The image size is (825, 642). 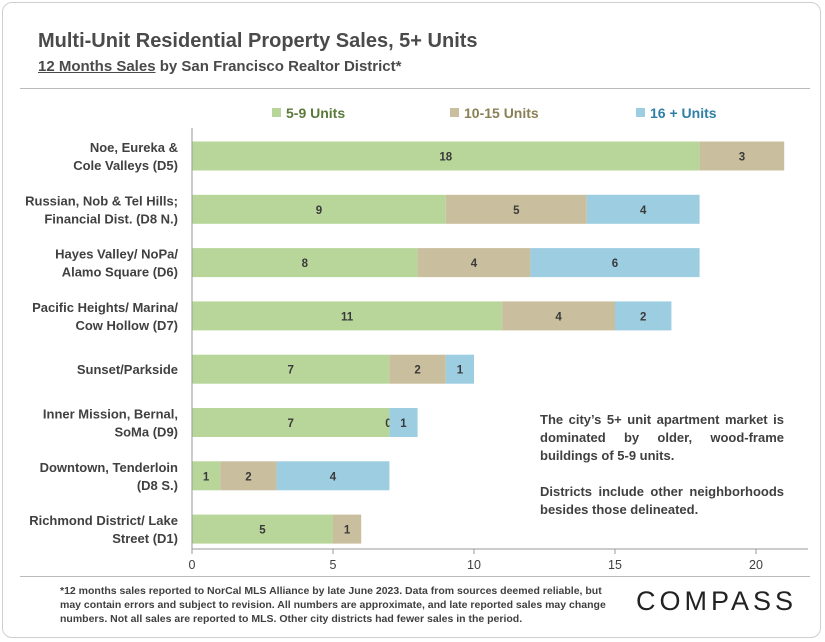 What do you see at coordinates (105, 307) in the screenshot?
I see `category-label: Pacific Heights/ Marina/` at bounding box center [105, 307].